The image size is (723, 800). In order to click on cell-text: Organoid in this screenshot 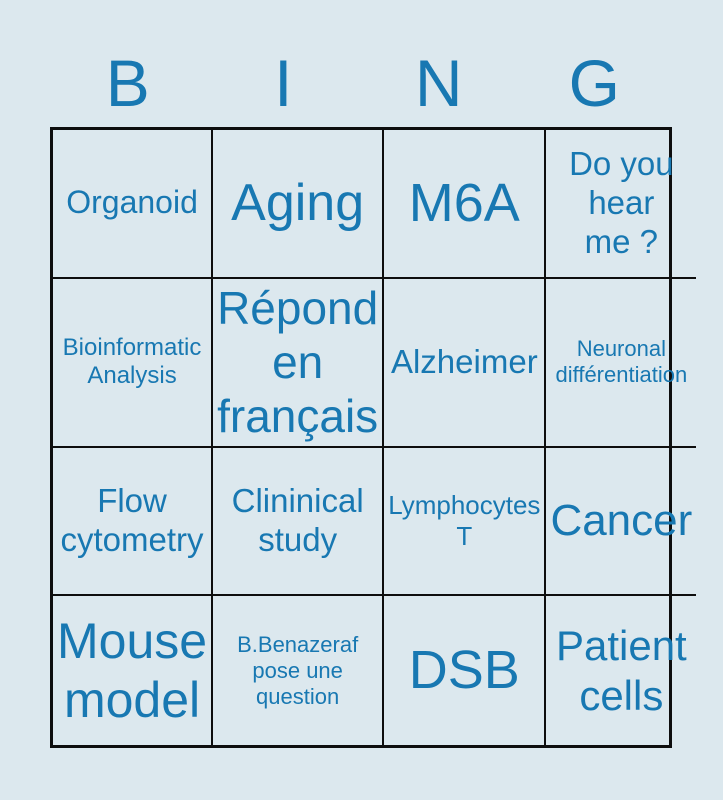, I will do `click(132, 202)`.